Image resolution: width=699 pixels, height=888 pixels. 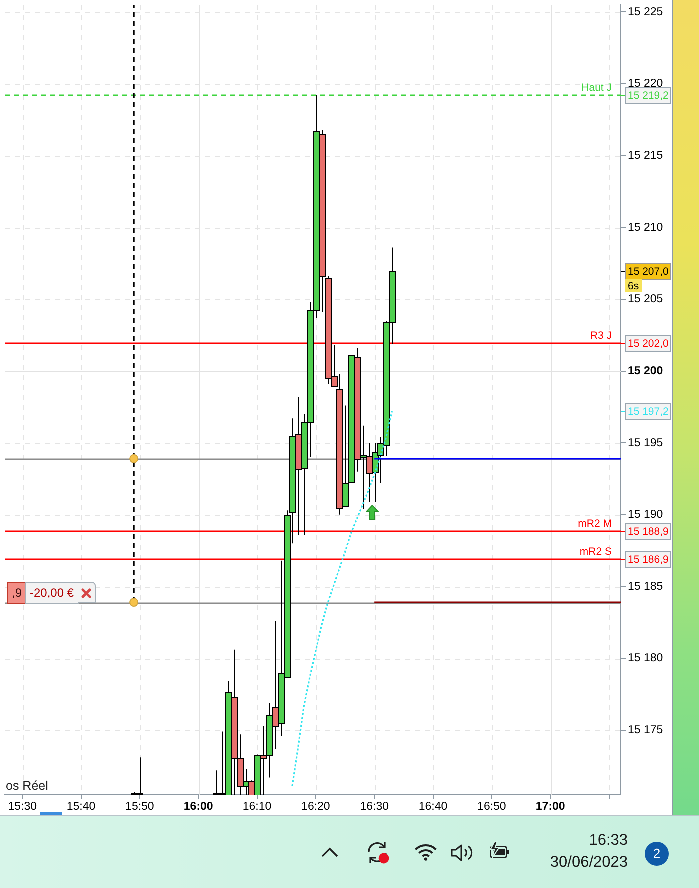 I want to click on x-tick-label: 15:30, so click(x=22, y=807).